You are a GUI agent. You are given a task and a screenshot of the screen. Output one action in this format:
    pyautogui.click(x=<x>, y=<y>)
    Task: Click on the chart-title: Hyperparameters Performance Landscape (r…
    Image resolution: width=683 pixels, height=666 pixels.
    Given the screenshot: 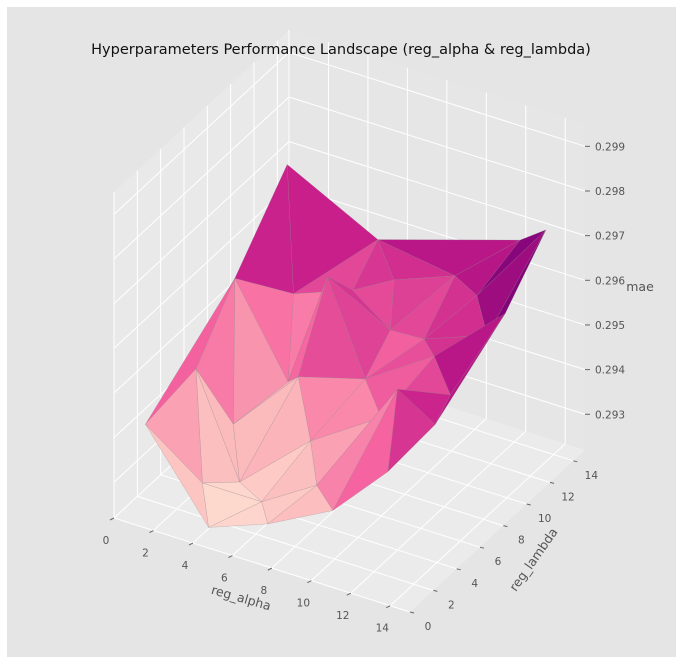 What is the action you would take?
    pyautogui.click(x=341, y=50)
    